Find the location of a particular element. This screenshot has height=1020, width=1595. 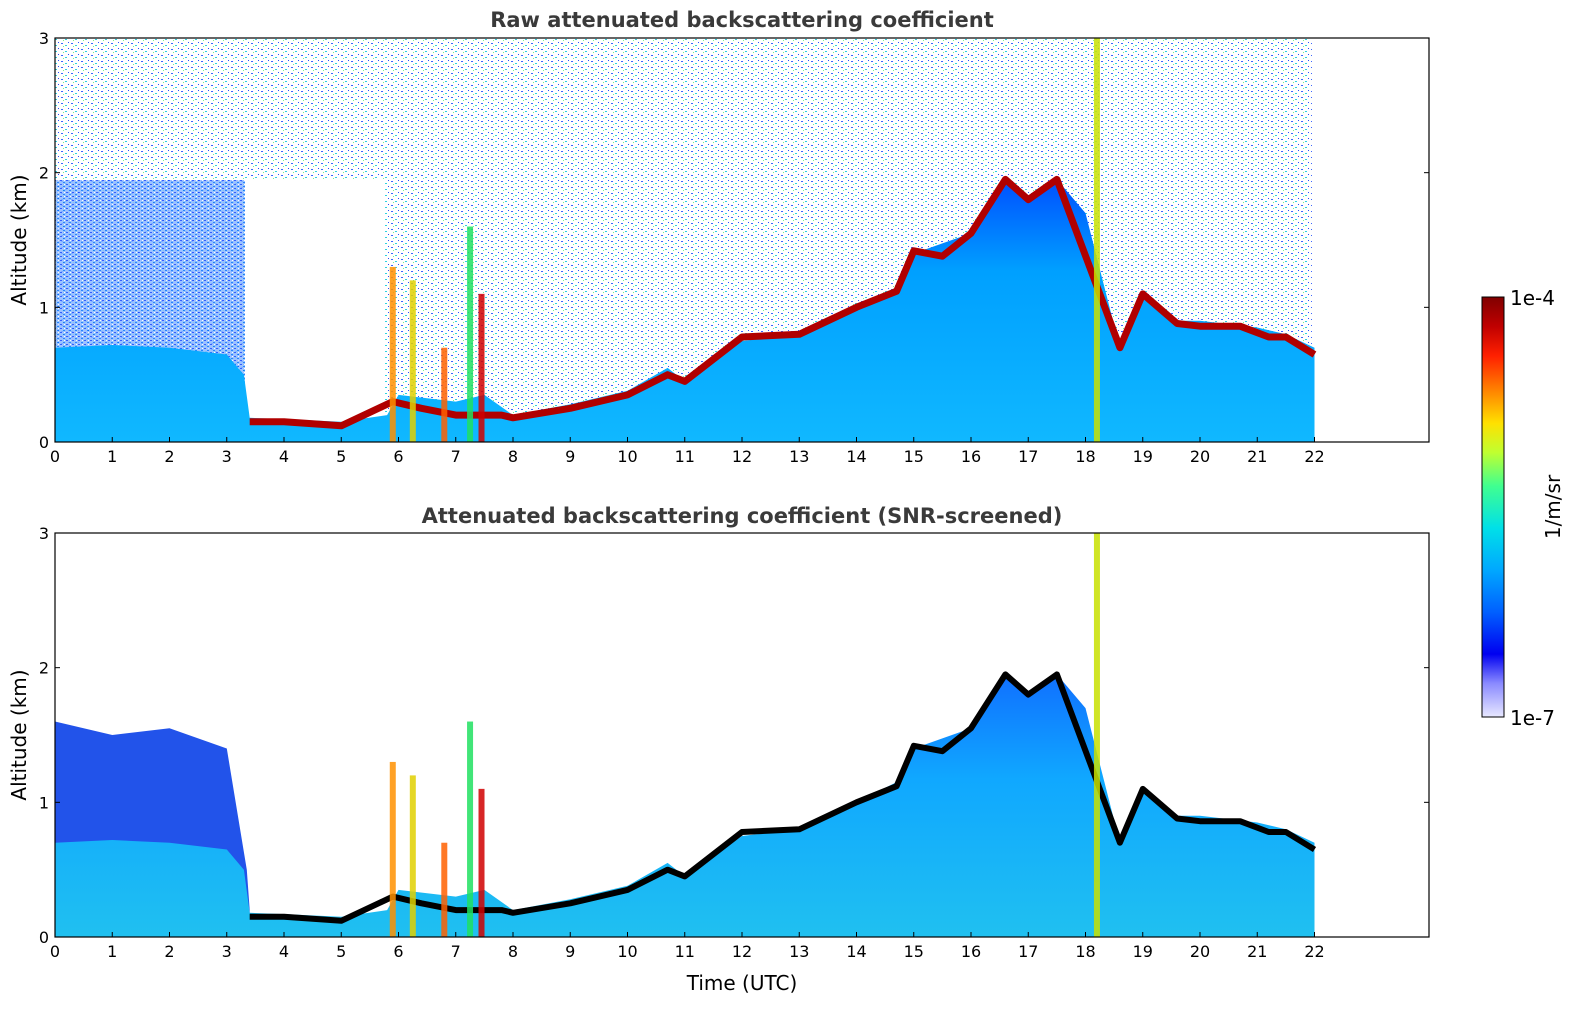

raw-xtick-label: 17 is located at coordinates (1028, 456).